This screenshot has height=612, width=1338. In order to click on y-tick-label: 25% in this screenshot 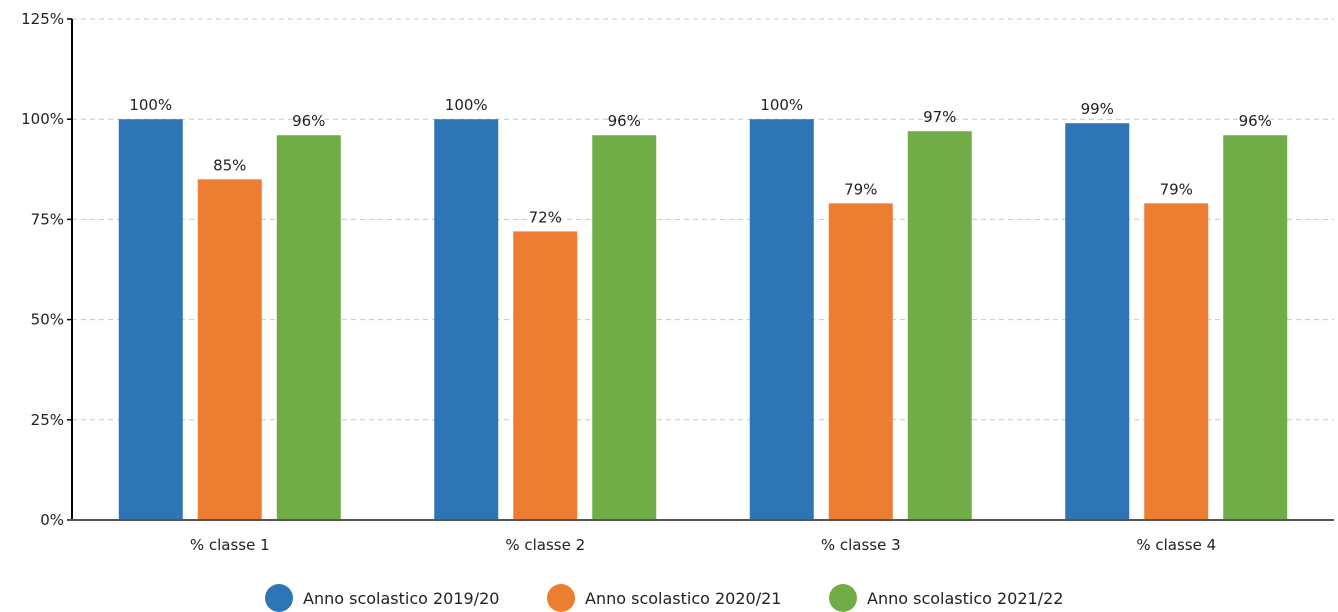, I will do `click(47, 420)`.